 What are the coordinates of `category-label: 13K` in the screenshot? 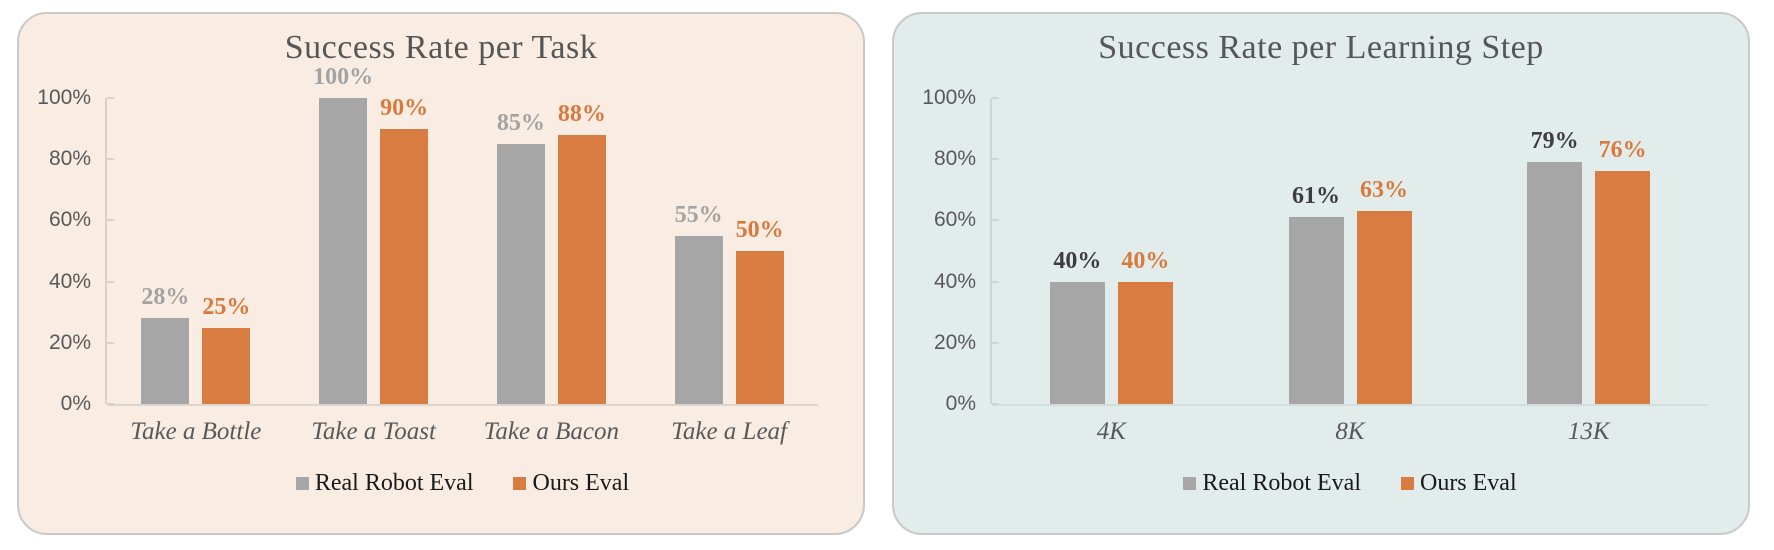 It's located at (1588, 431).